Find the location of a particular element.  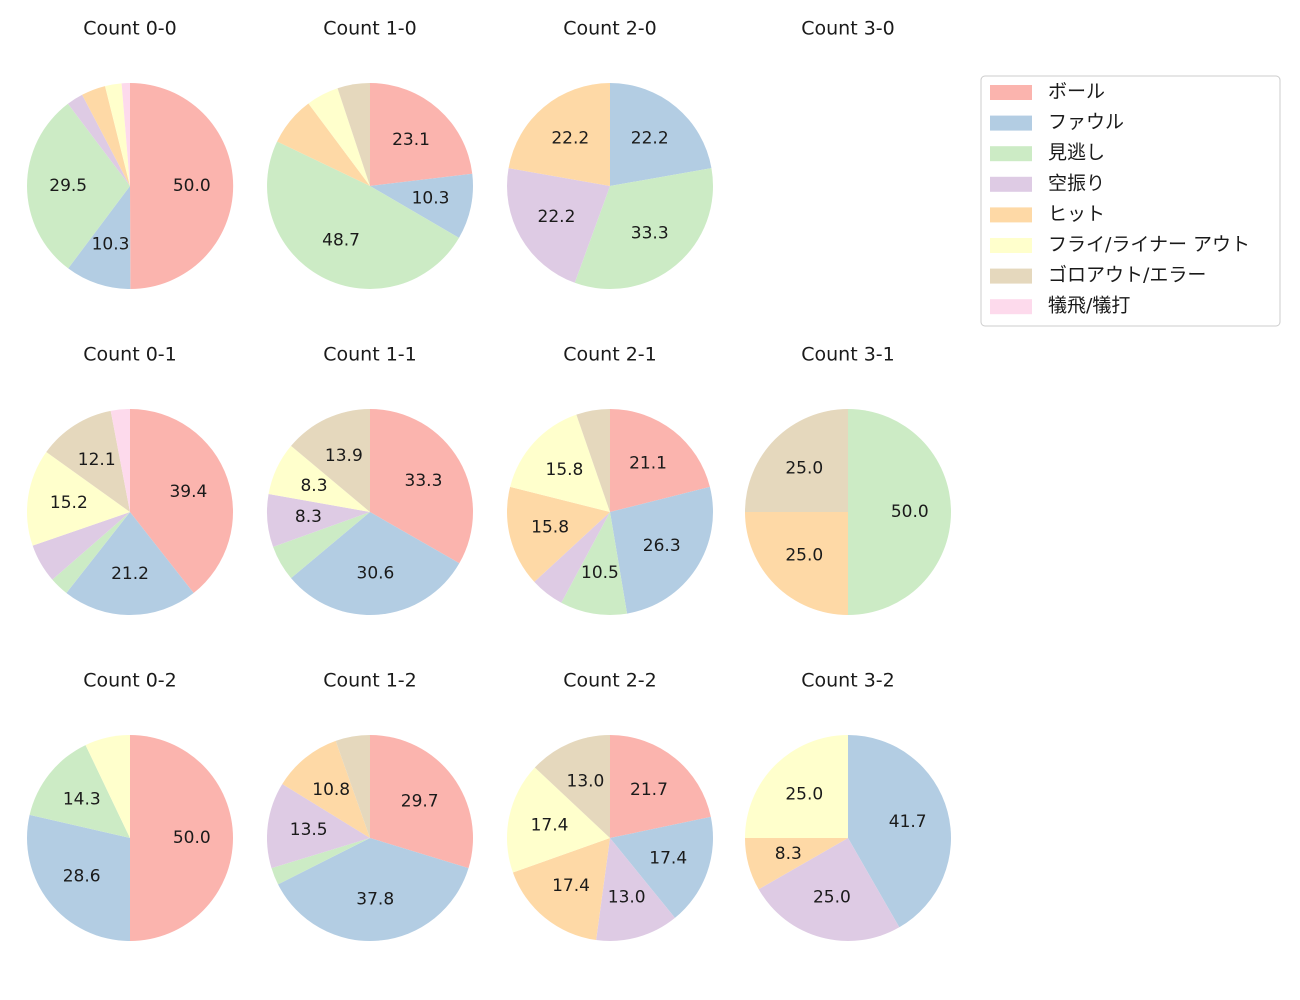

slice-label: 10.8 is located at coordinates (331, 790).